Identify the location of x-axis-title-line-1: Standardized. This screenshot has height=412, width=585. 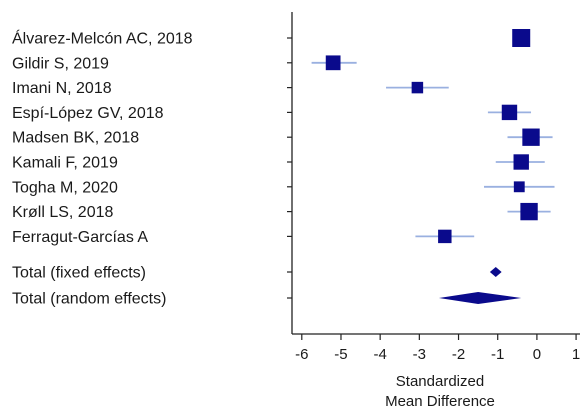
(440, 381).